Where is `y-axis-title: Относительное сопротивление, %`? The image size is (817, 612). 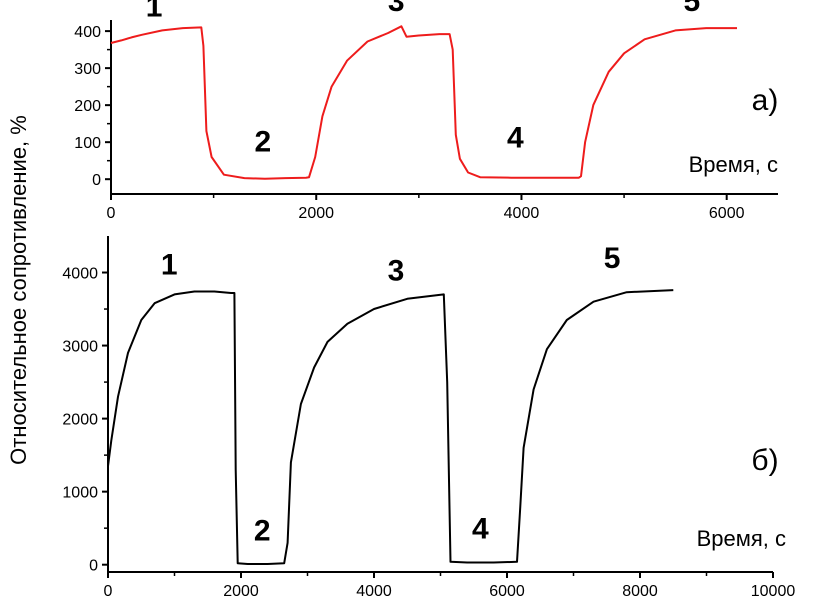 y-axis-title: Относительное сопротивление, % is located at coordinates (18, 290).